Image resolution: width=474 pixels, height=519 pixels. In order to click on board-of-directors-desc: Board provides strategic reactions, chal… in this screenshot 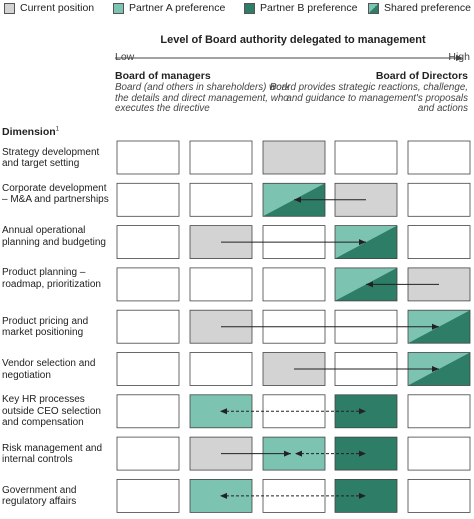, I will do `click(368, 98)`.